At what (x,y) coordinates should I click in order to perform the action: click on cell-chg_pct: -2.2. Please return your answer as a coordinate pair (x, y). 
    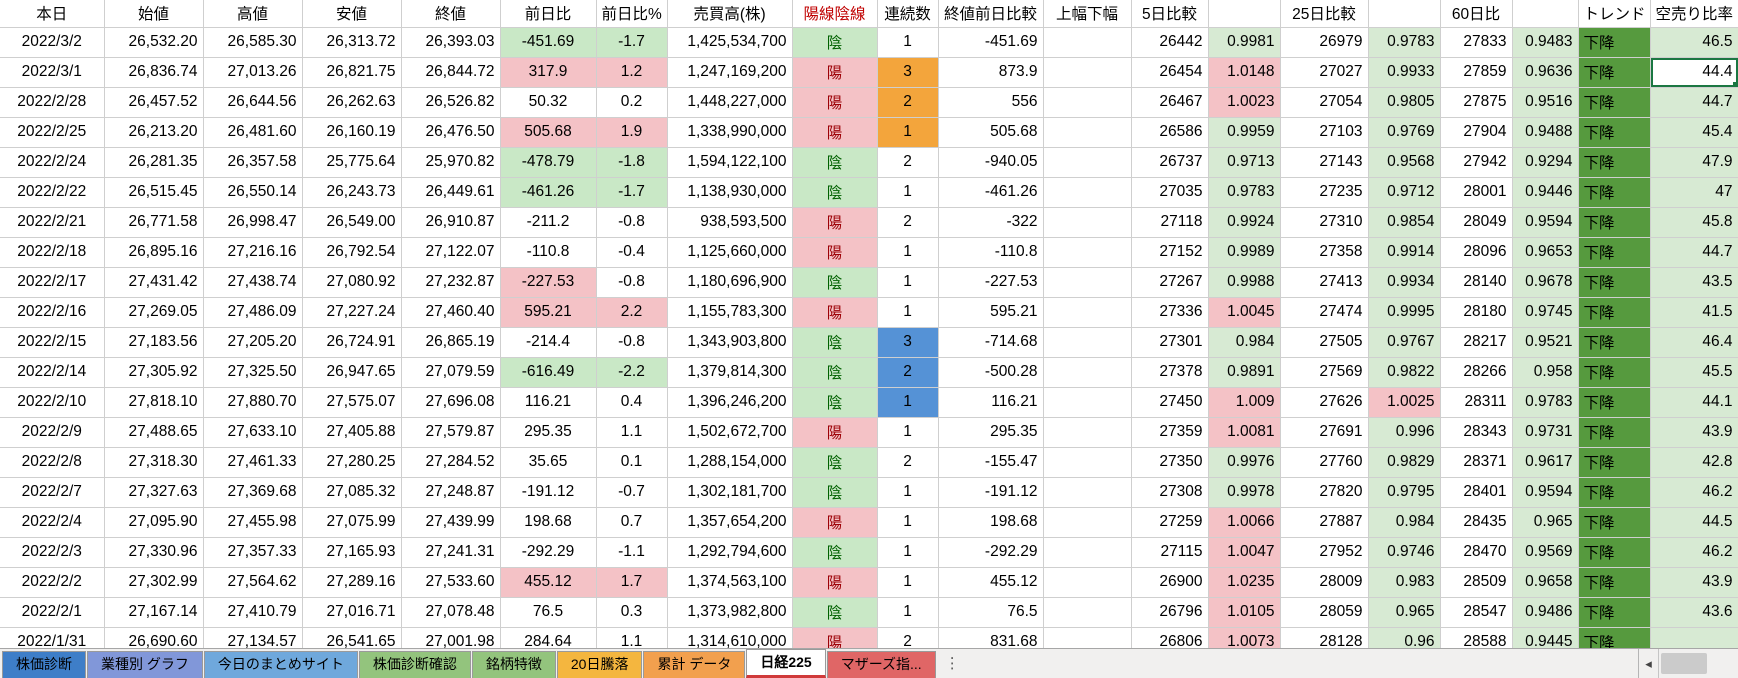
    Looking at the image, I should click on (632, 372).